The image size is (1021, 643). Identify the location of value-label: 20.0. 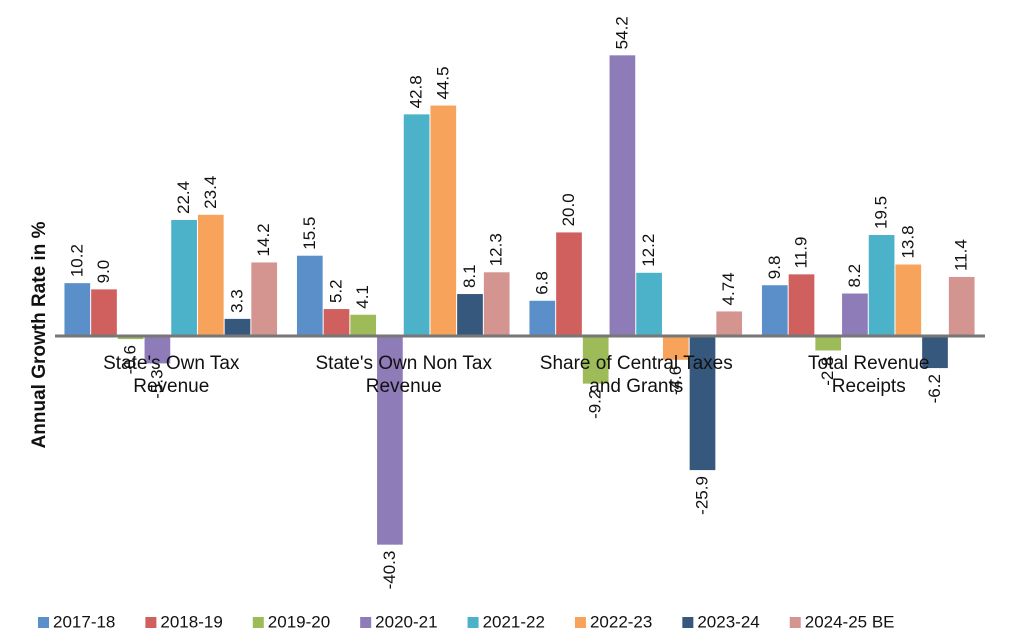
(568, 209).